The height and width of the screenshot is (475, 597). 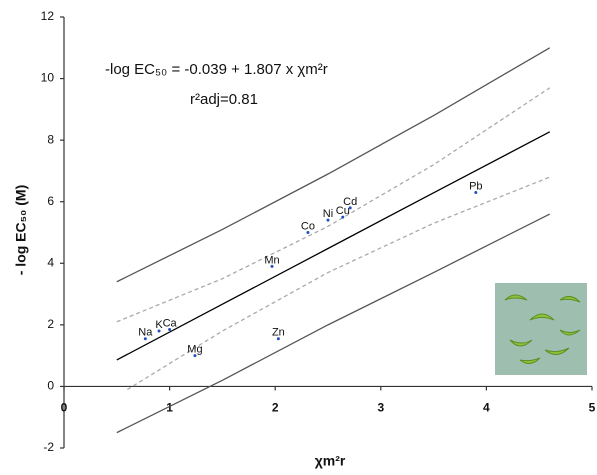 What do you see at coordinates (278, 333) in the screenshot?
I see `point-label: Zn` at bounding box center [278, 333].